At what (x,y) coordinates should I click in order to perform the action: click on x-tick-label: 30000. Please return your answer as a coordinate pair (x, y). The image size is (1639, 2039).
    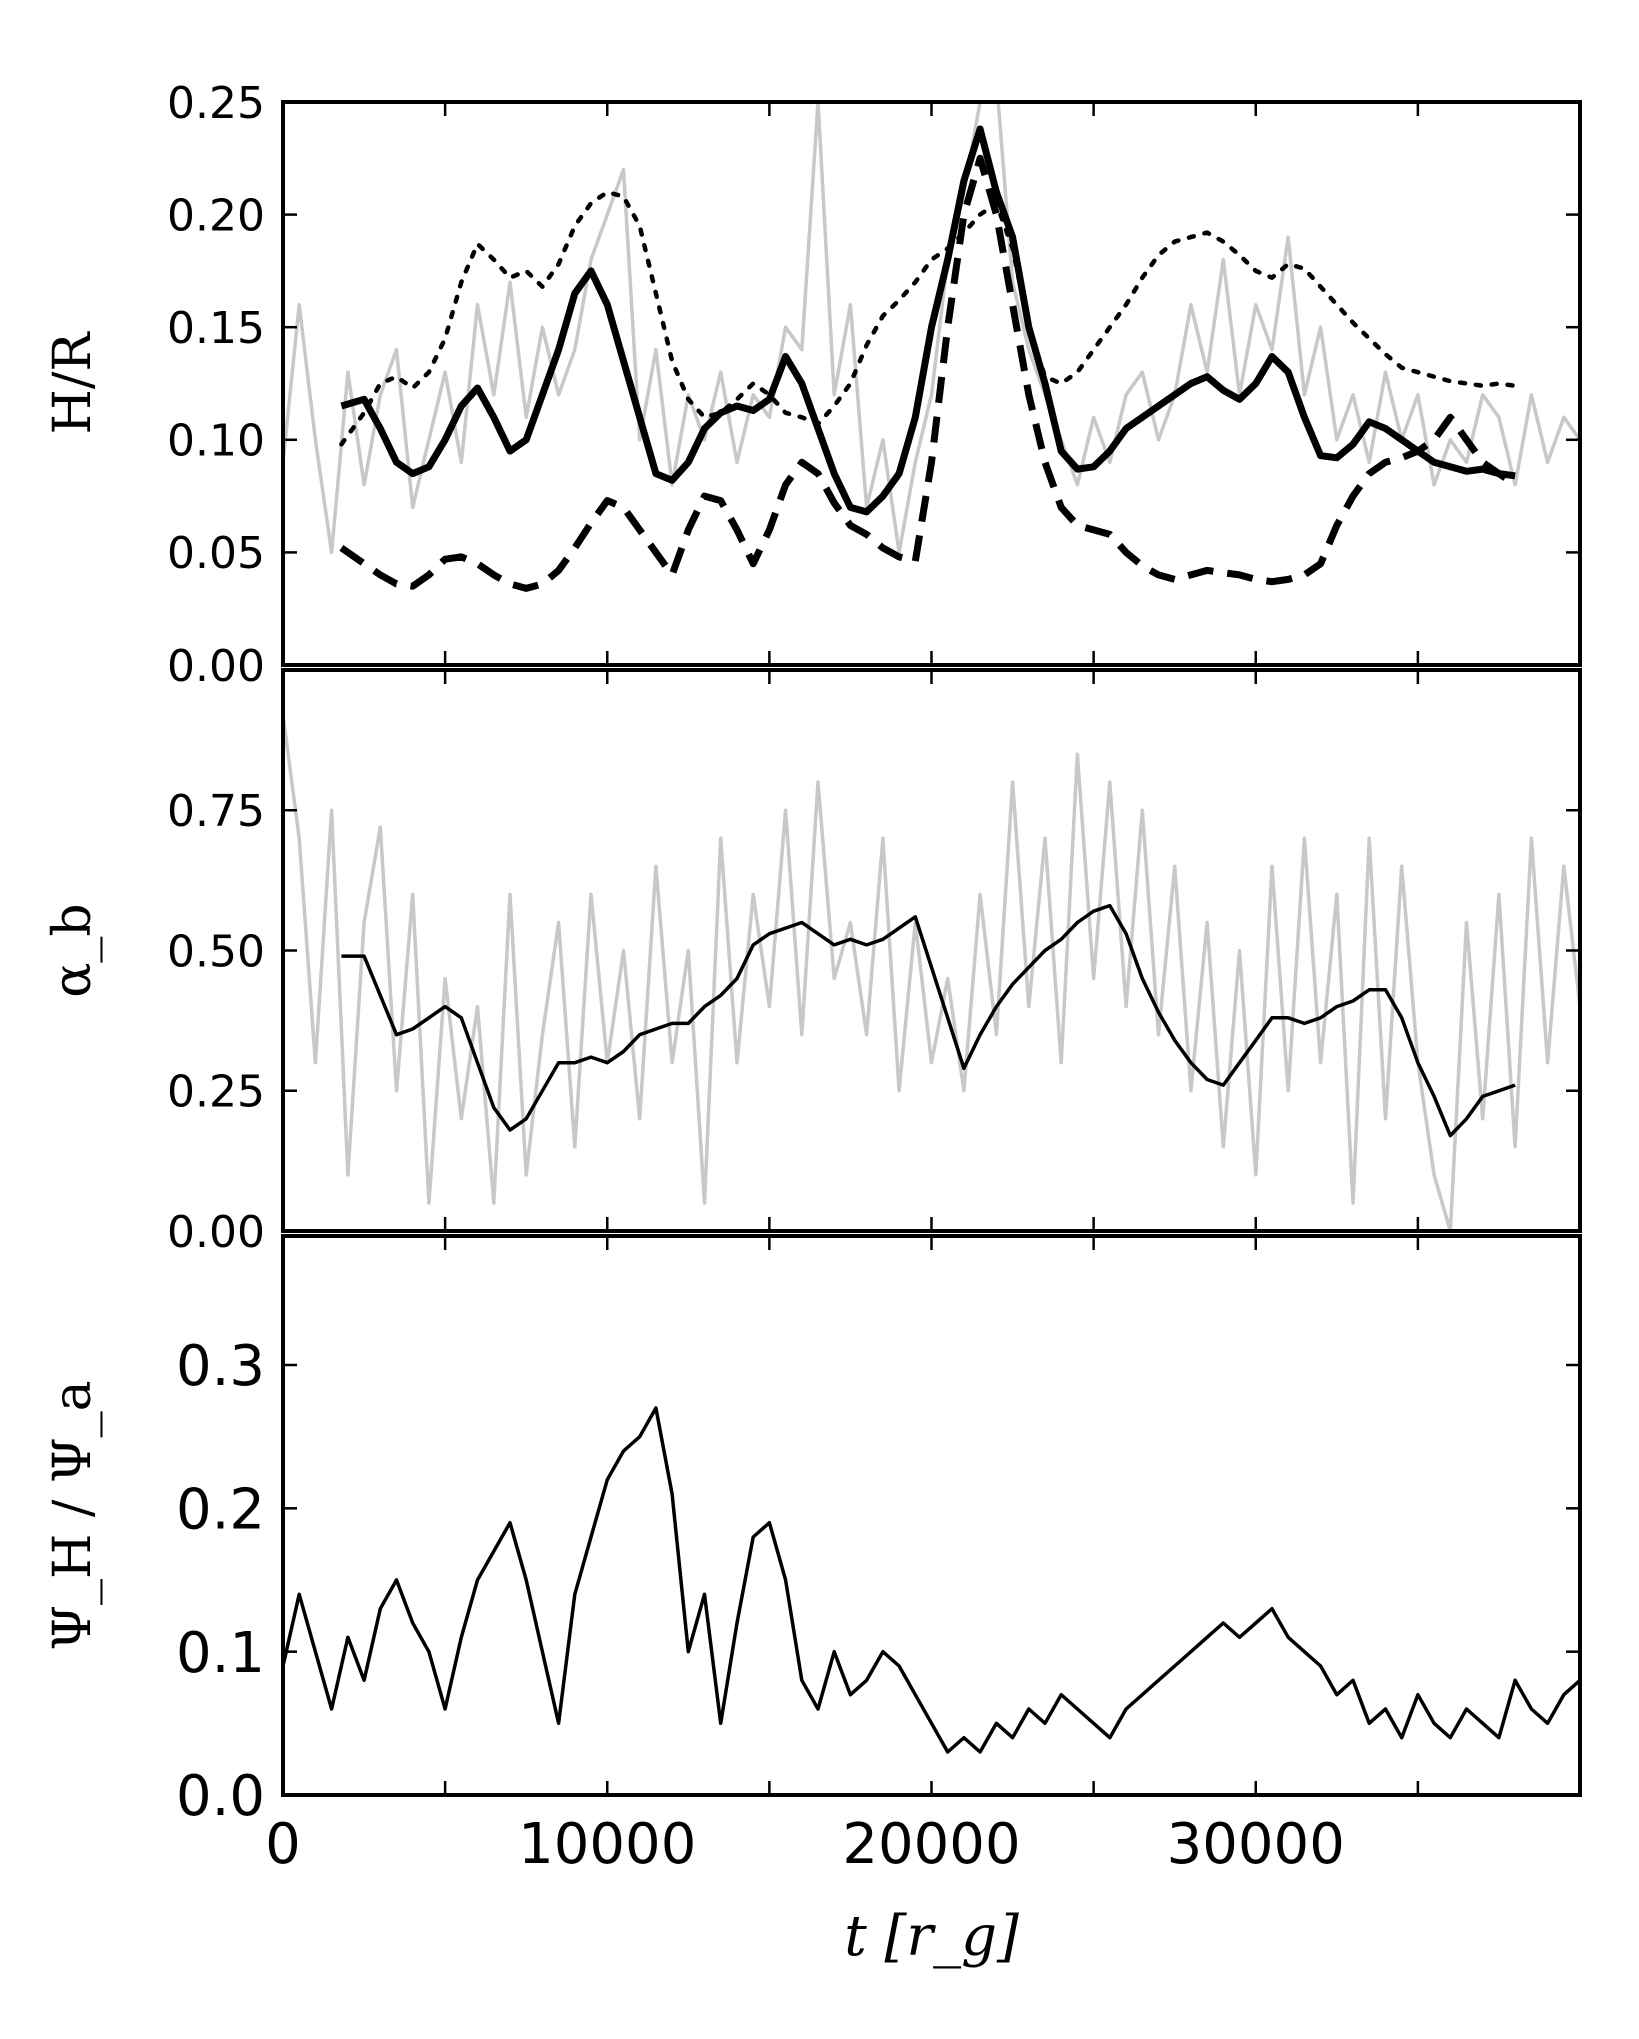
    Looking at the image, I should click on (1256, 1844).